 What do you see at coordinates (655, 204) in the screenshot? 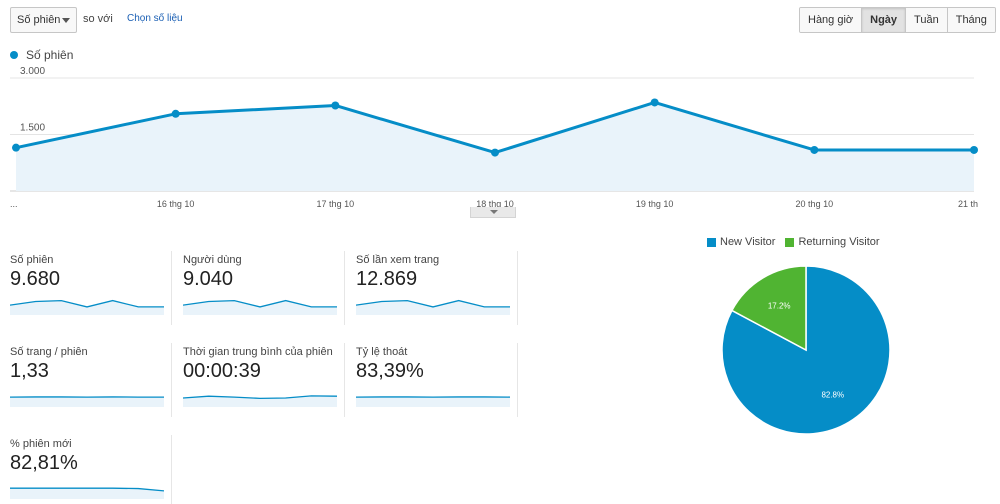
I see `x-tick-label: 19 thg 10` at bounding box center [655, 204].